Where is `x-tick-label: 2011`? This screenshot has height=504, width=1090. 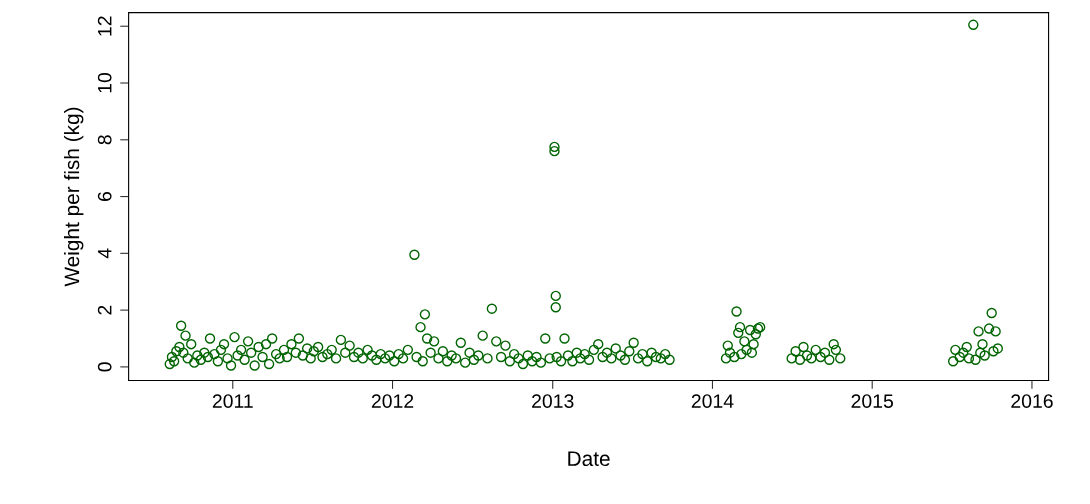 x-tick-label: 2011 is located at coordinates (232, 401).